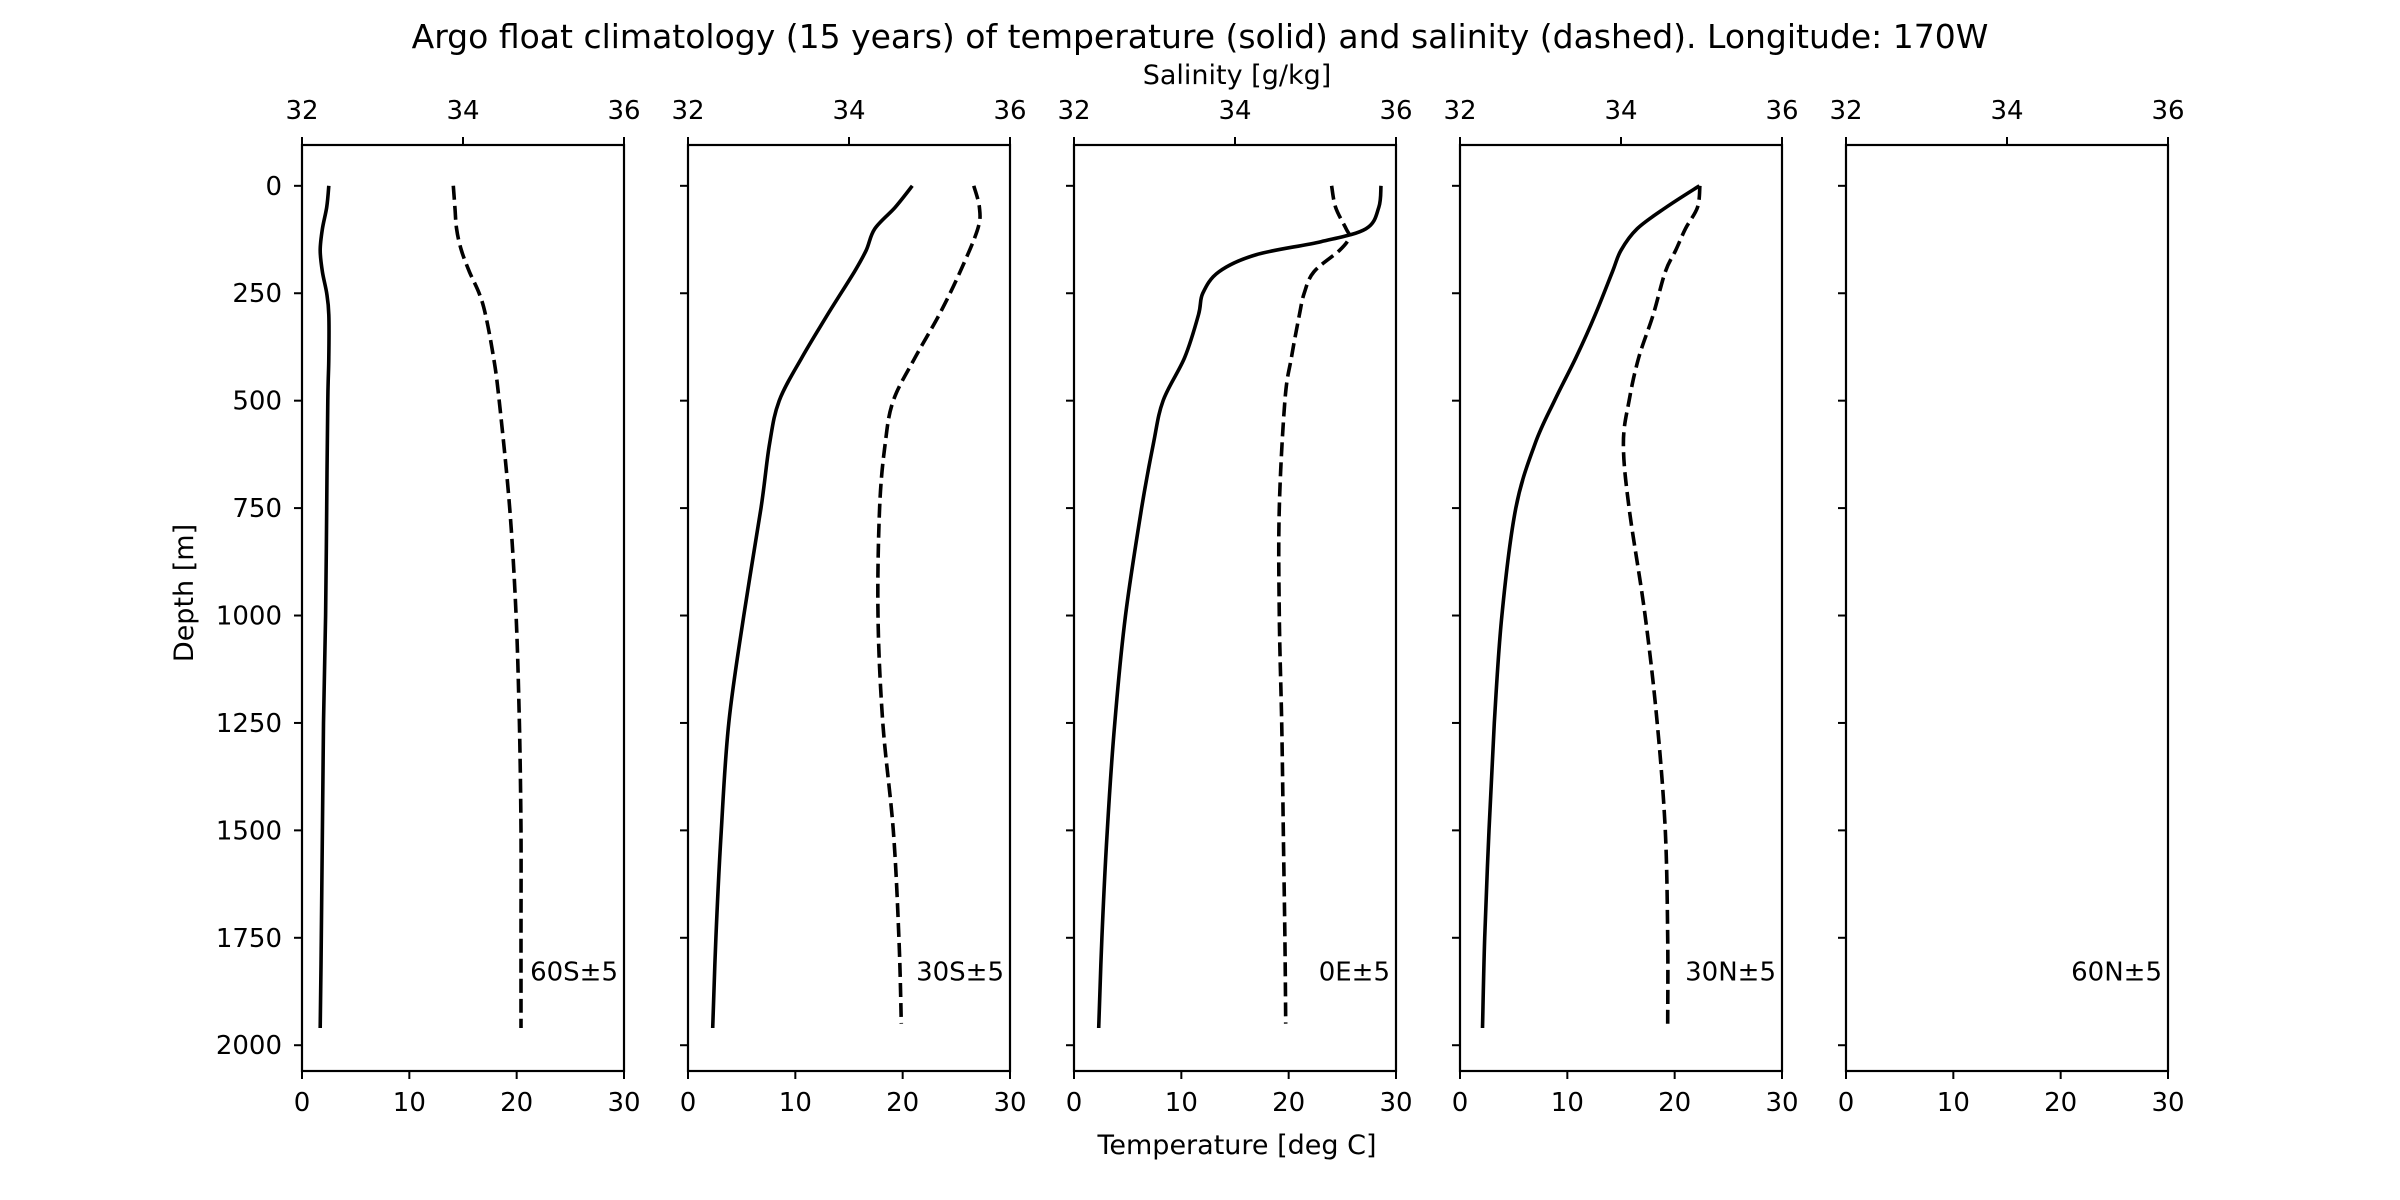 This screenshot has height=1200, width=2400. I want to click on panel-label: 0E±5, so click(1354, 972).